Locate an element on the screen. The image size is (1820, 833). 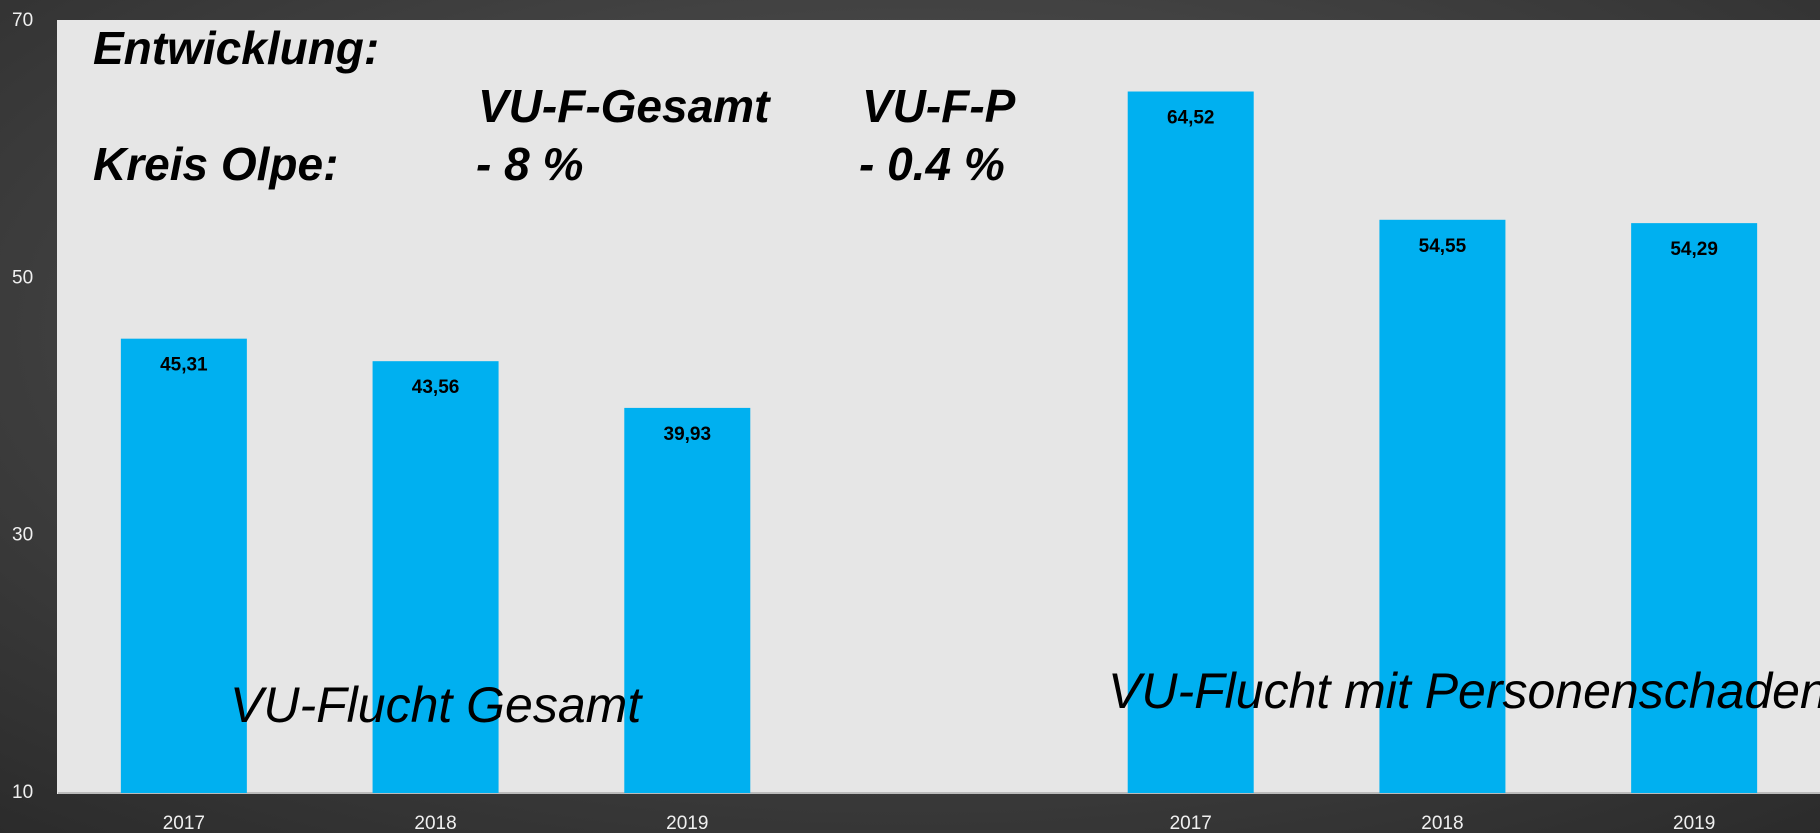
value-label: 45,31 is located at coordinates (184, 365).